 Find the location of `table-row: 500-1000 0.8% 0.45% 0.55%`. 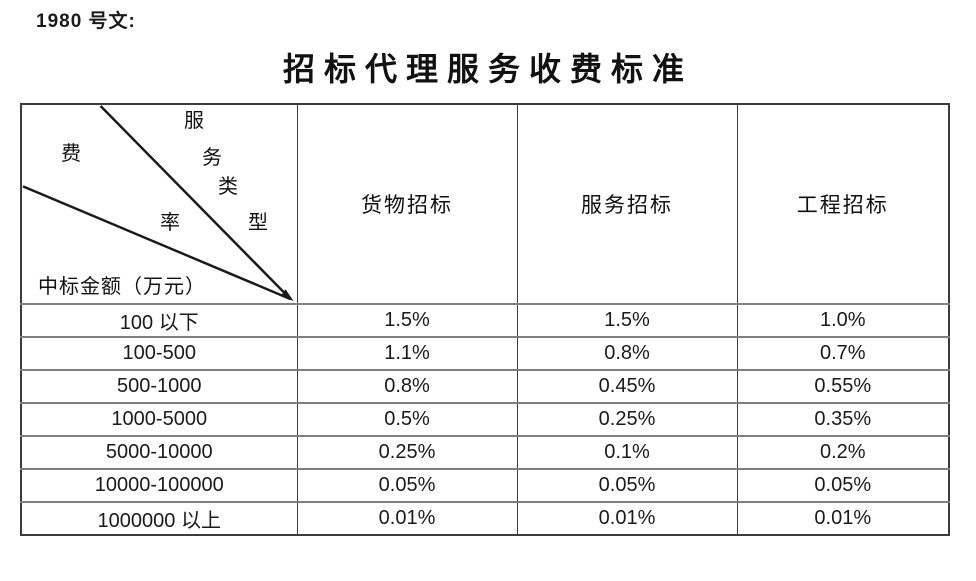

table-row: 500-1000 0.8% 0.45% 0.55% is located at coordinates (485, 386).